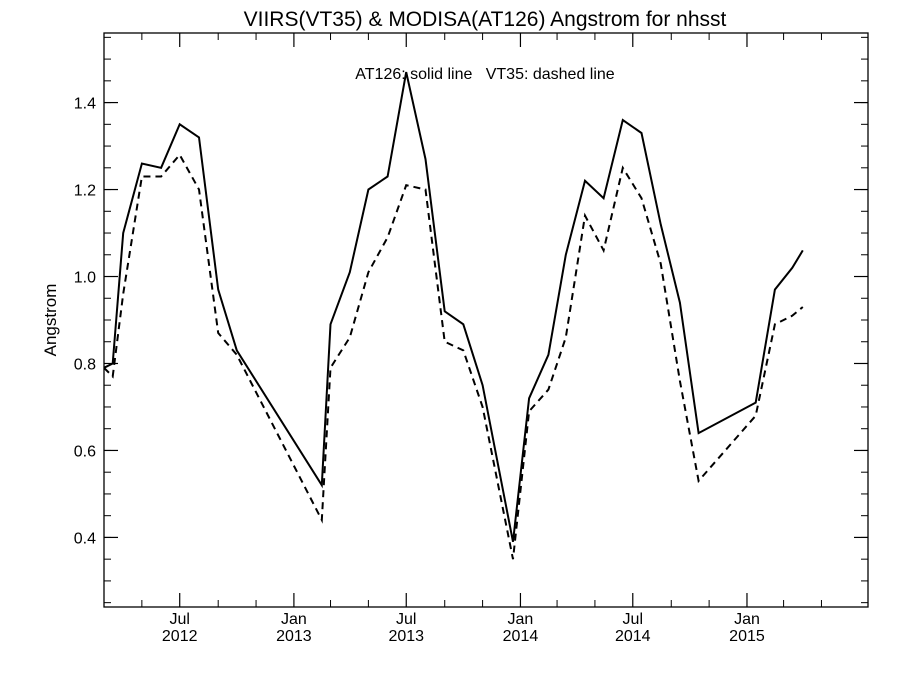  Describe the element at coordinates (747, 636) in the screenshot. I see `x-tick-year: 2015` at that location.